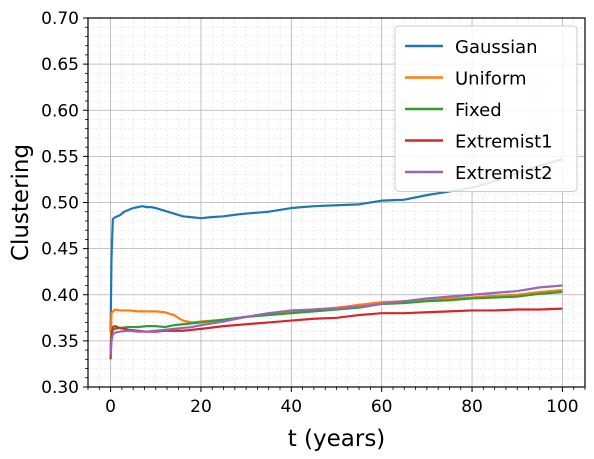  I want to click on x-axis-label: t (years), so click(337, 439).